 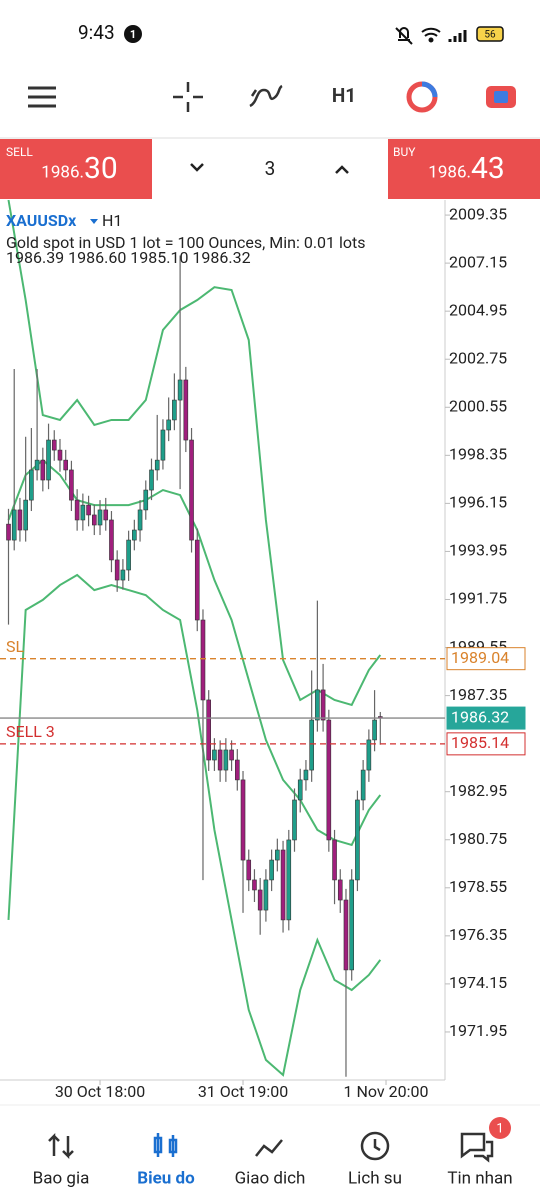 What do you see at coordinates (270, 168) in the screenshot?
I see `volume-value: 3` at bounding box center [270, 168].